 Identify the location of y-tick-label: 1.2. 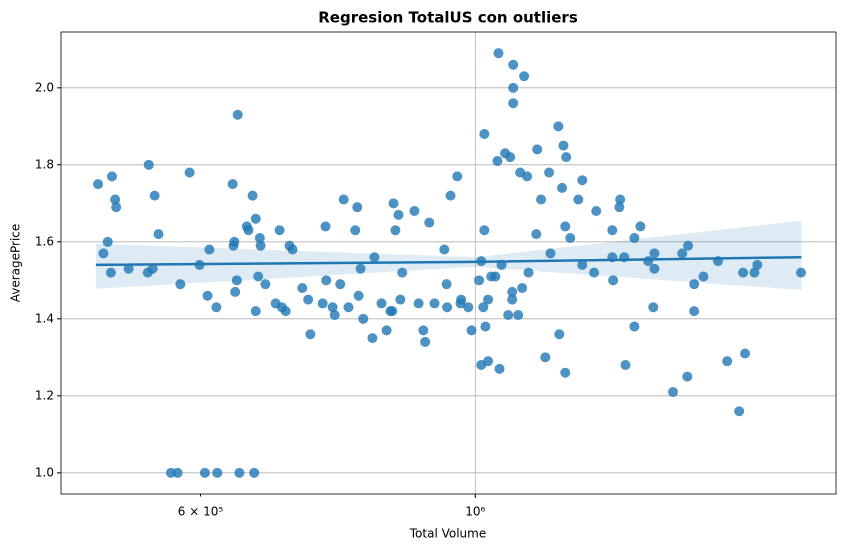
(44, 395).